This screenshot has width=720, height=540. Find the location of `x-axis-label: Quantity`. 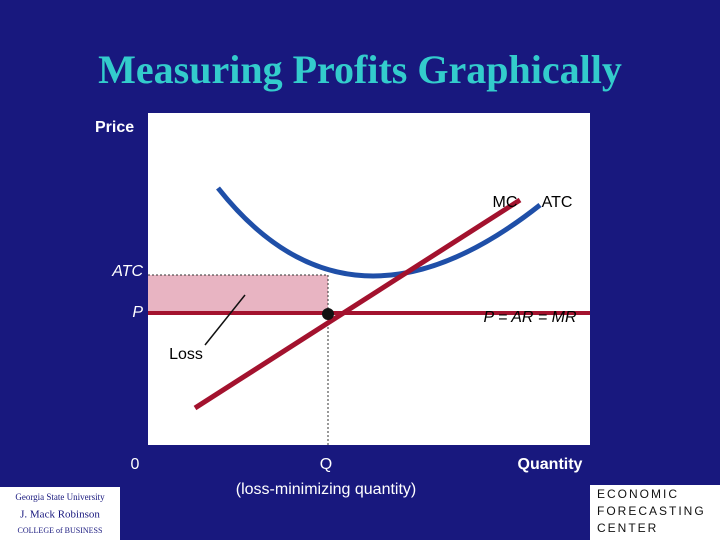

x-axis-label: Quantity is located at coordinates (550, 464).